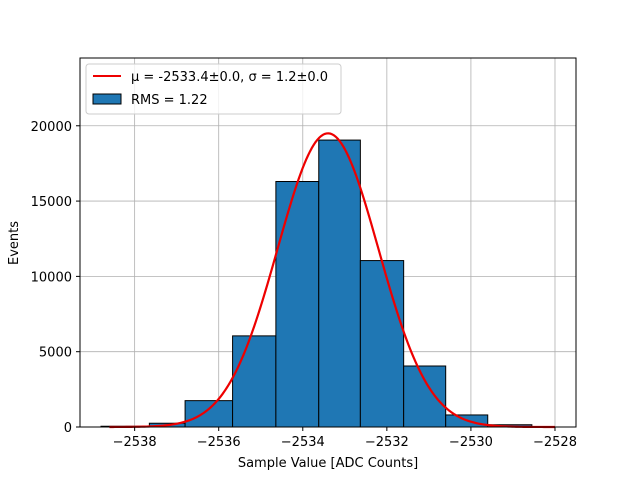 The image size is (640, 480). What do you see at coordinates (135, 442) in the screenshot?
I see `x-tick-label: −2538` at bounding box center [135, 442].